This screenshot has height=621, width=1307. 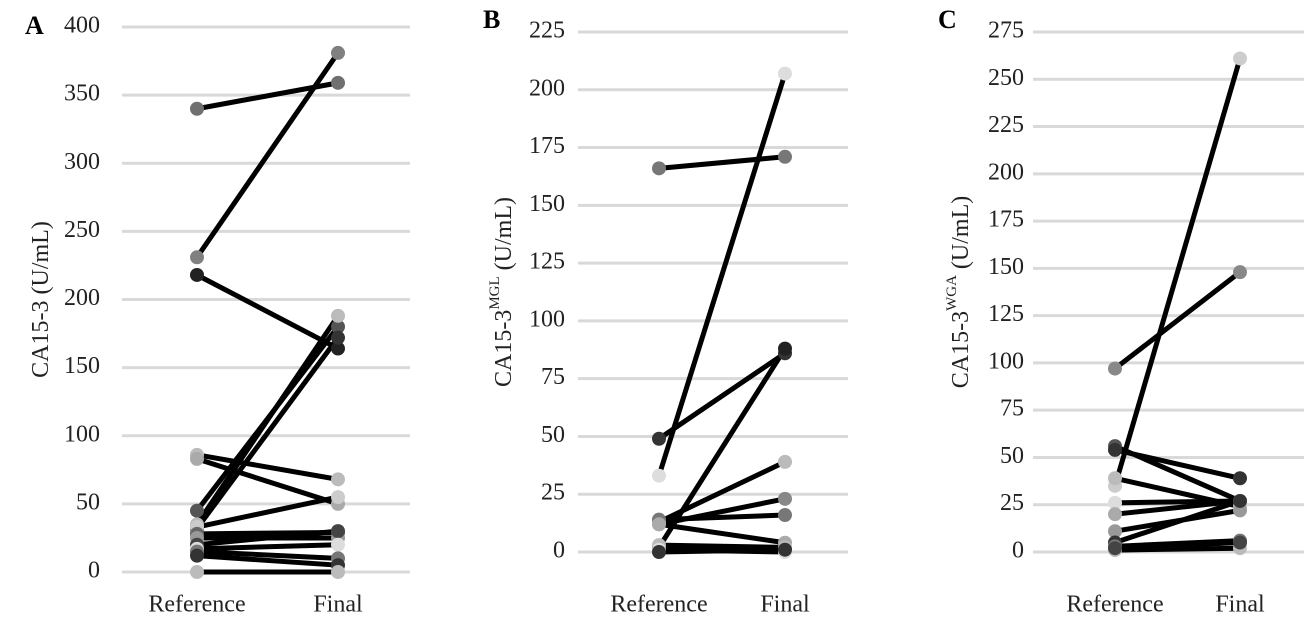 What do you see at coordinates (82, 26) in the screenshot?
I see `y-tick-label: 400` at bounding box center [82, 26].